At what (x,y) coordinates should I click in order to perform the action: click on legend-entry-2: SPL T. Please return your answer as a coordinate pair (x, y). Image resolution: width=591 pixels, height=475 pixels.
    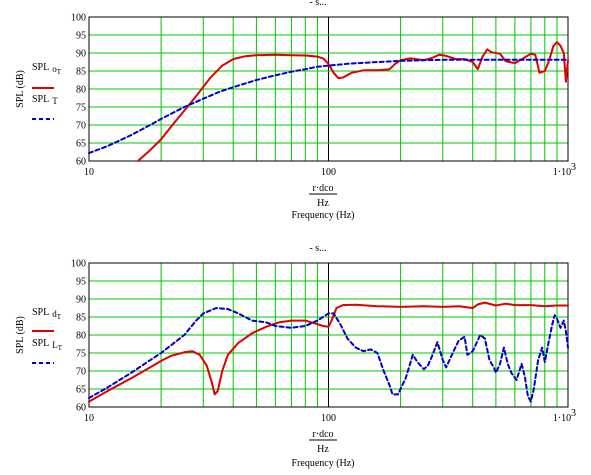
    Looking at the image, I should click on (45, 107).